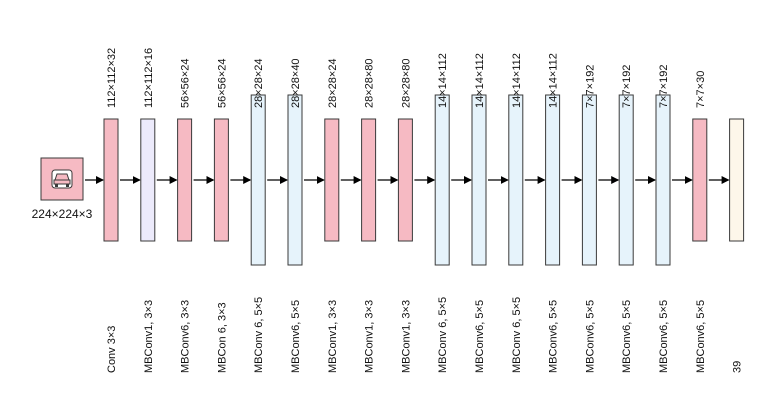 The image size is (782, 400). I want to click on layer-op-label: MBConv6, 3×3, so click(186, 336).